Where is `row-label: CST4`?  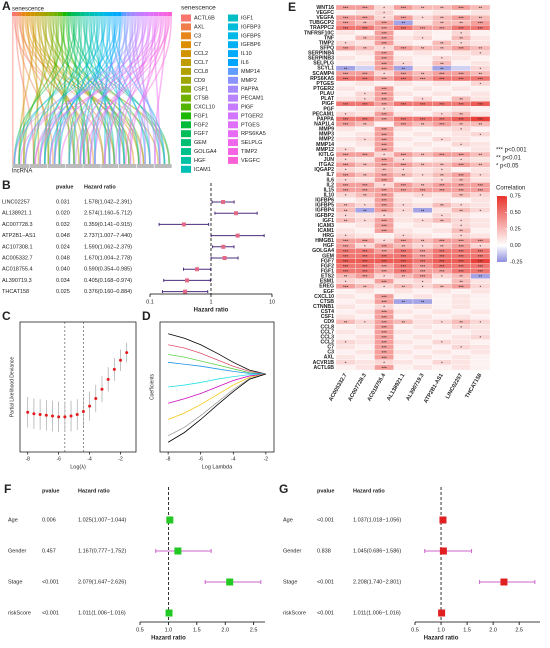
row-label: CST4 is located at coordinates (327, 312).